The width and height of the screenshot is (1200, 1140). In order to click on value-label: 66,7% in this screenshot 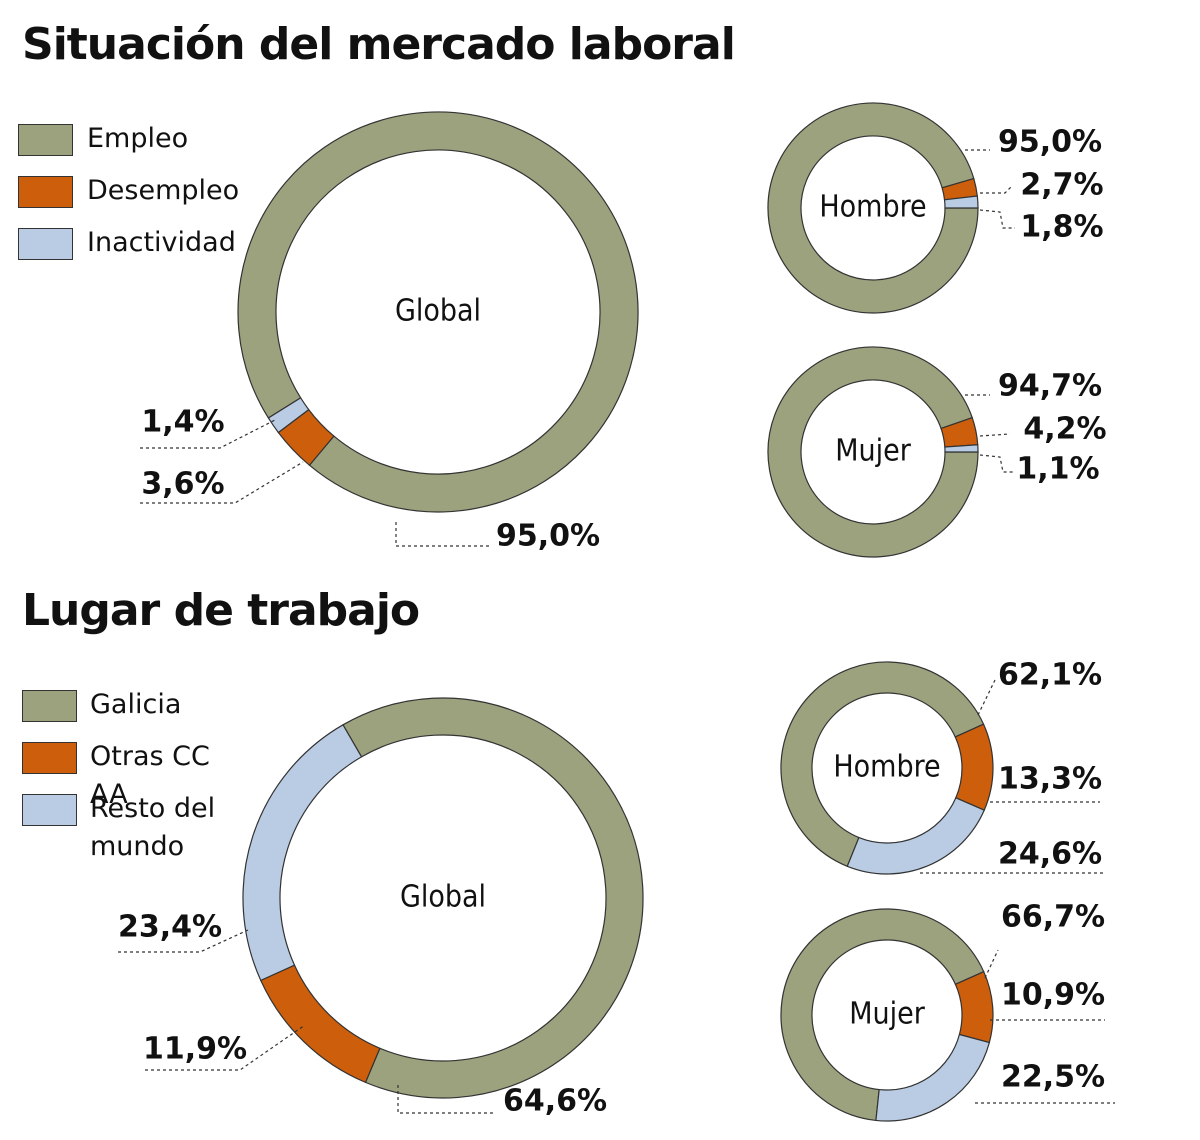, I will do `click(1053, 917)`.